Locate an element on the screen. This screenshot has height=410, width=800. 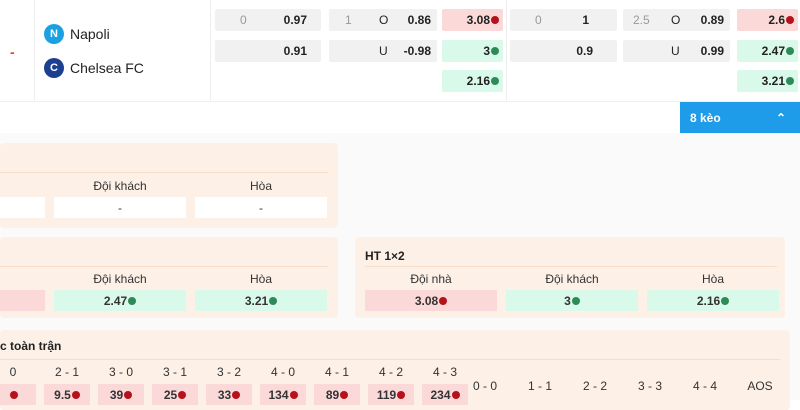
odds: 2.16 is located at coordinates (708, 300).